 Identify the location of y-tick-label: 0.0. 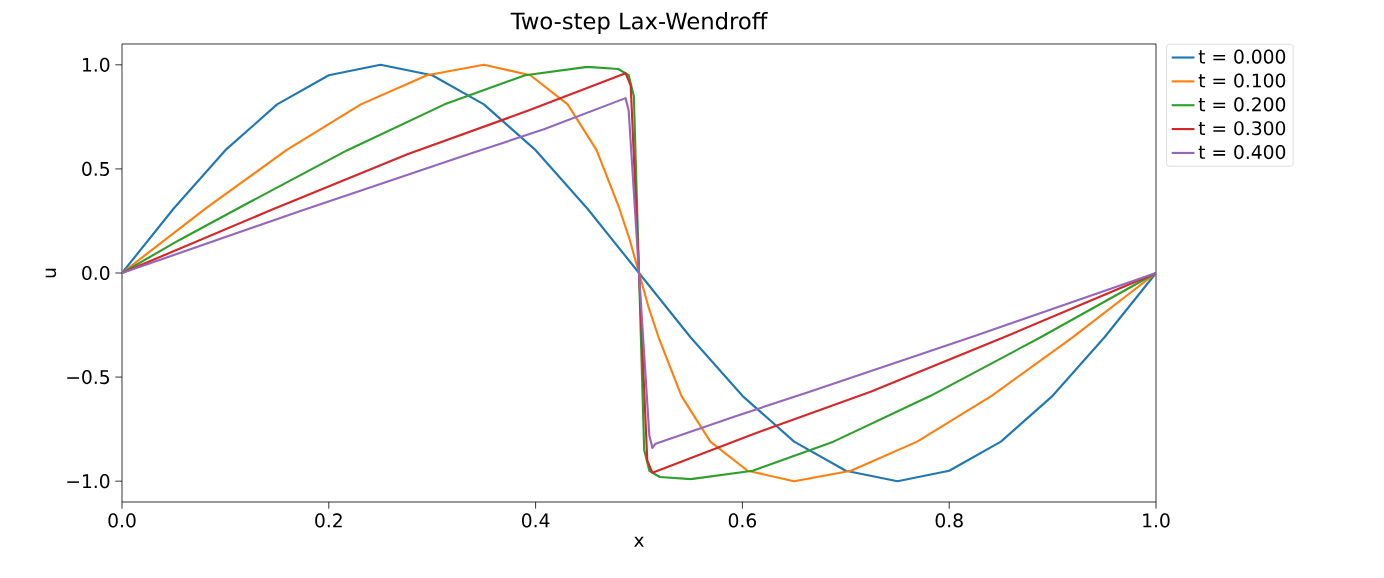
(96, 273).